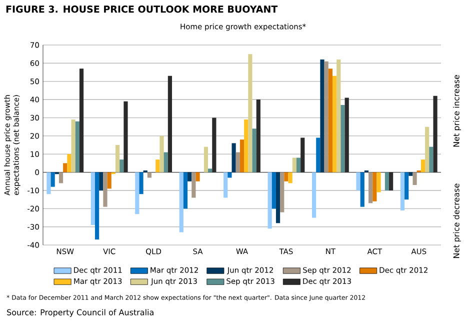 The width and height of the screenshot is (470, 321). Describe the element at coordinates (142, 9) in the screenshot. I see `chart-title: FIGURE 3. HOUSE PRICE OUTLOOK MORE BUOYANT` at that location.